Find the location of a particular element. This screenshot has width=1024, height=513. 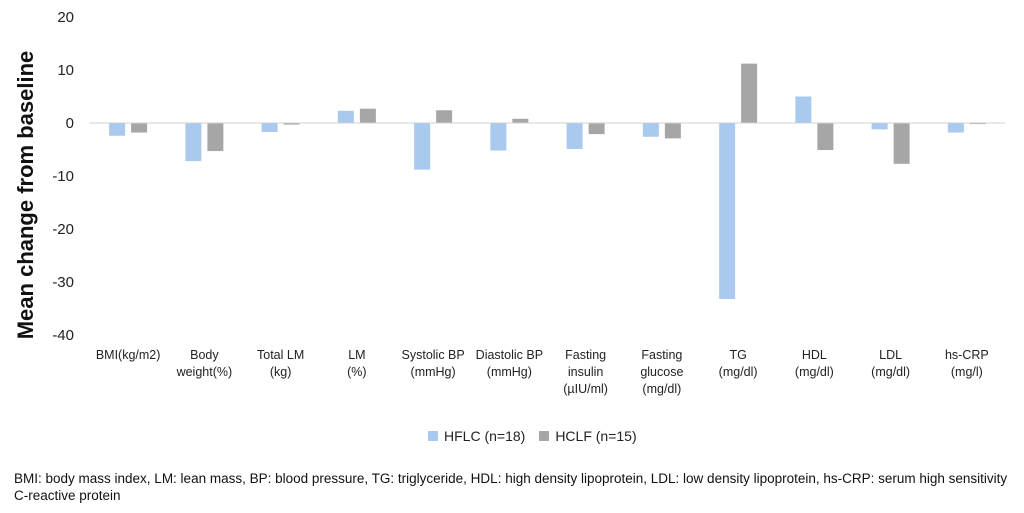

legend-item-hflc: HFLC (n=18) is located at coordinates (476, 436).